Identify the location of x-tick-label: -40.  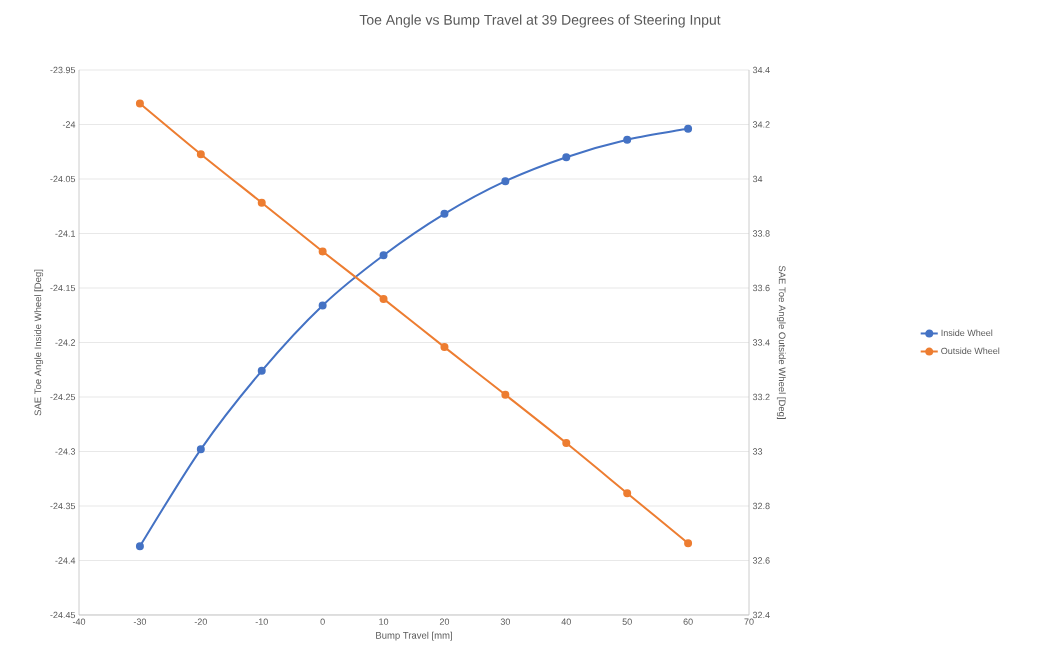
(79, 621).